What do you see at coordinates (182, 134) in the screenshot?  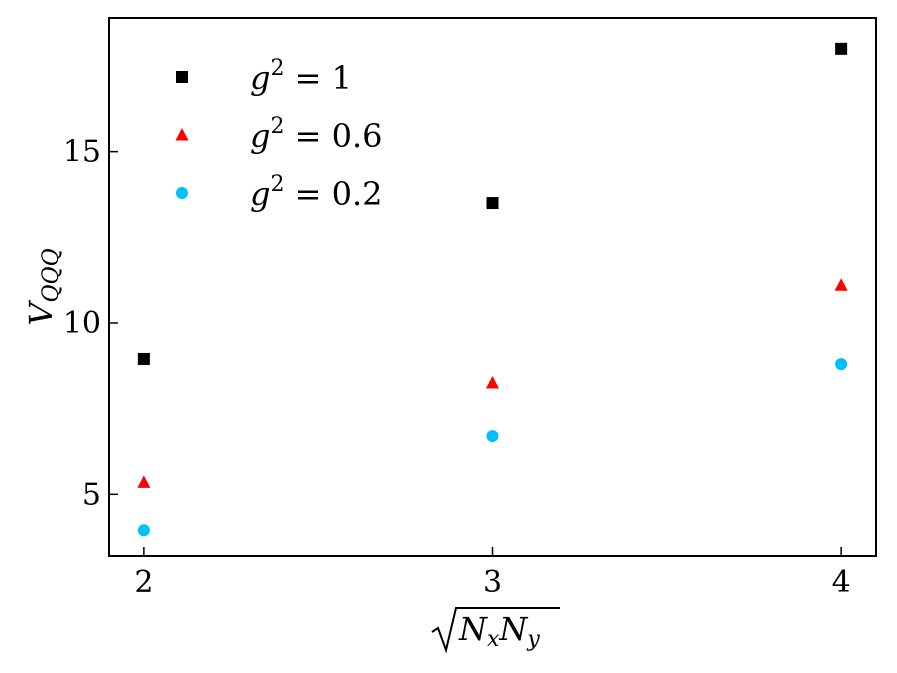 I see `legend-marker-triangle` at bounding box center [182, 134].